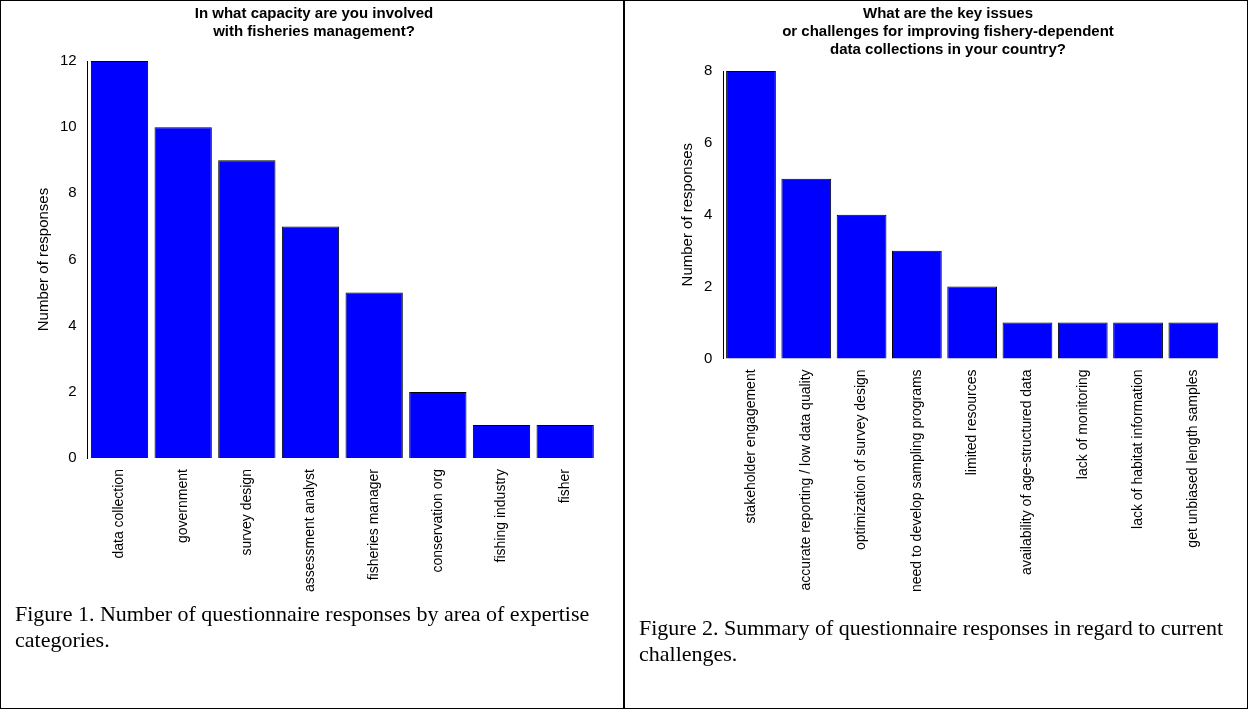  Describe the element at coordinates (68, 126) in the screenshot. I see `y-tick-label: 10` at that location.